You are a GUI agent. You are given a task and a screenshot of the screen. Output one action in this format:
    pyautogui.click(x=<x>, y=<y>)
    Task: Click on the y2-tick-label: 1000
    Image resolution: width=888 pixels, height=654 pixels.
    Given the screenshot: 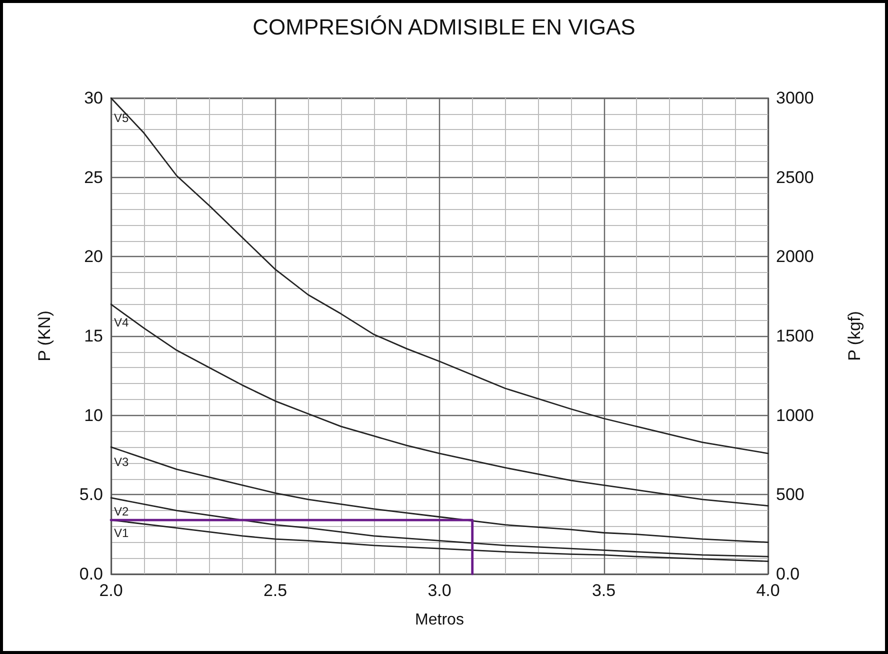 What is the action you would take?
    pyautogui.click(x=795, y=415)
    